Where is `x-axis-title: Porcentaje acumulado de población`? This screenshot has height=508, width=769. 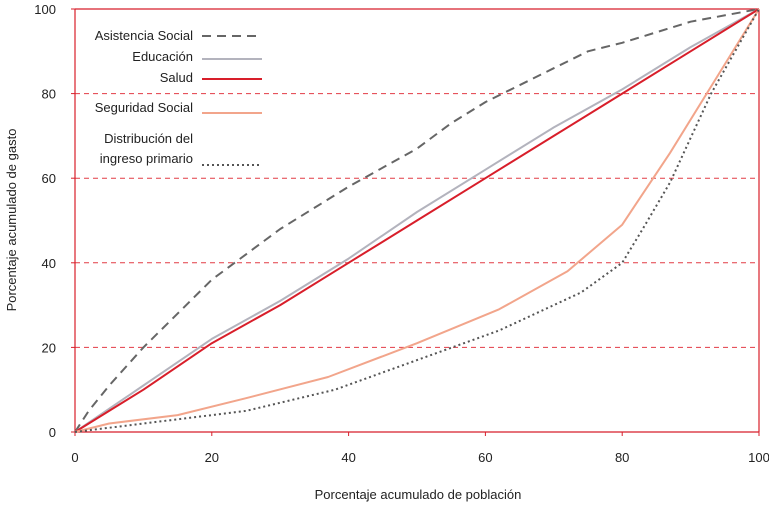 x-axis-title: Porcentaje acumulado de población is located at coordinates (418, 494).